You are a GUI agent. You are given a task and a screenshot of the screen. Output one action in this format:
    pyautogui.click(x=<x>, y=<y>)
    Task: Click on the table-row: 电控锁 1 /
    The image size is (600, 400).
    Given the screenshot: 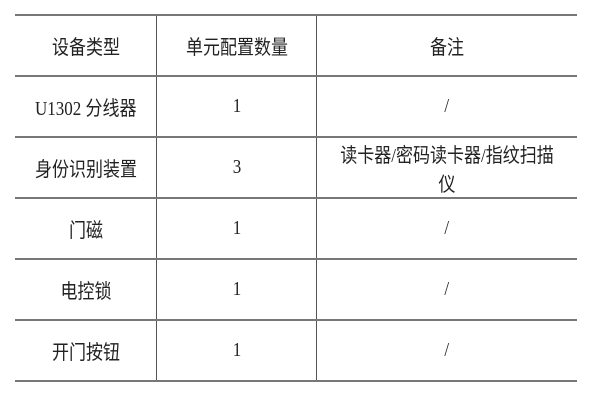 What is the action you would take?
    pyautogui.click(x=296, y=289)
    